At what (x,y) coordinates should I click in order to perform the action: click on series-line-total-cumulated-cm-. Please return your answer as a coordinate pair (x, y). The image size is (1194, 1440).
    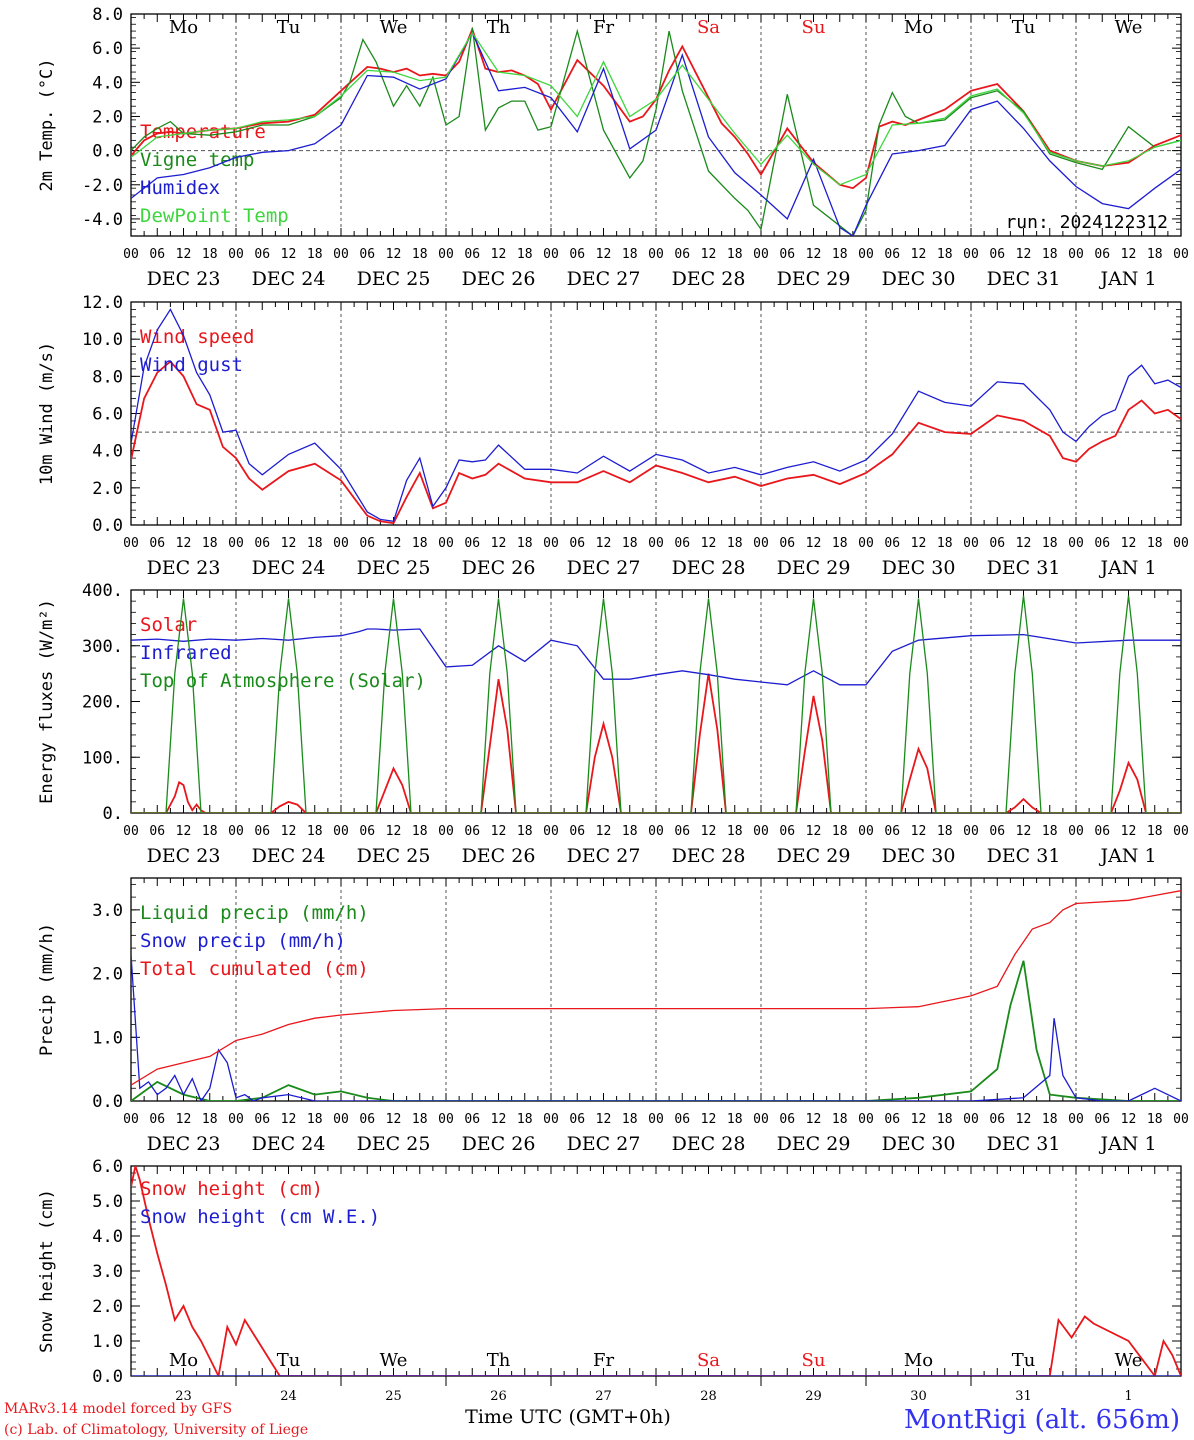
    Looking at the image, I should click on (656, 988).